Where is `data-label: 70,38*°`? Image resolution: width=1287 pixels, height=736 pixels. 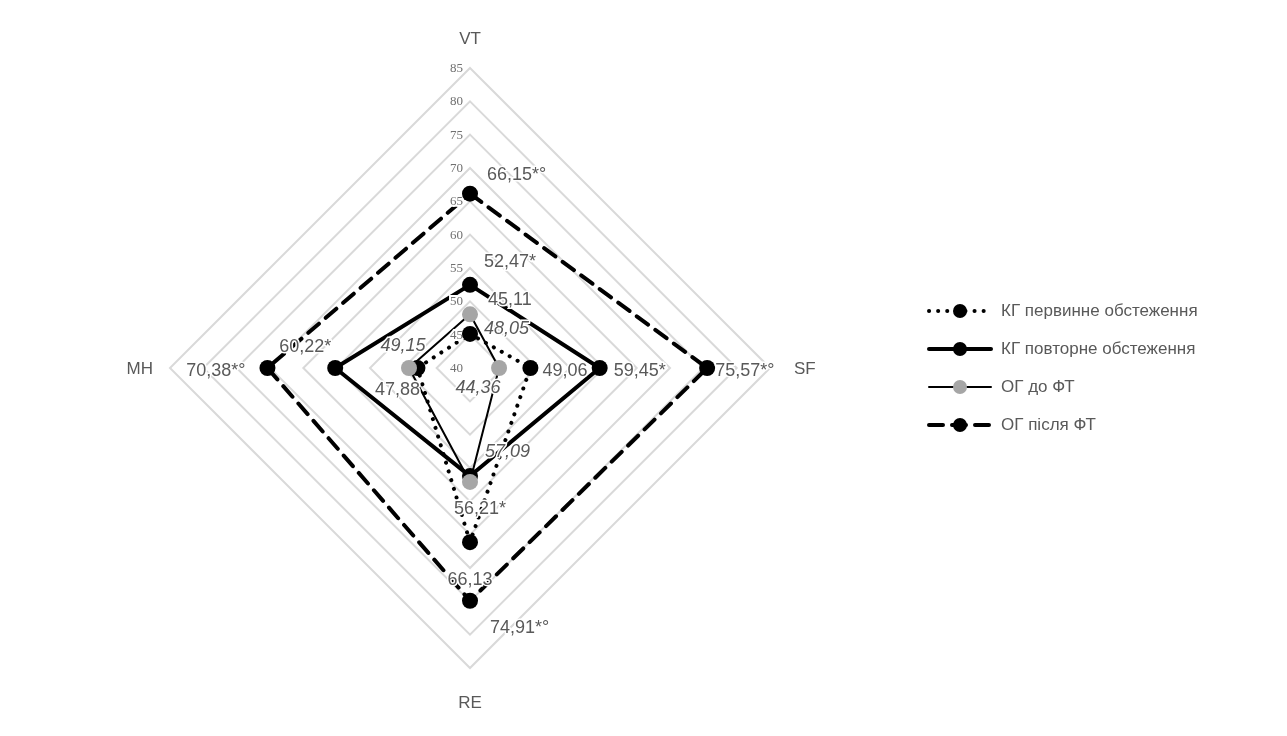
data-label: 70,38*° is located at coordinates (216, 370).